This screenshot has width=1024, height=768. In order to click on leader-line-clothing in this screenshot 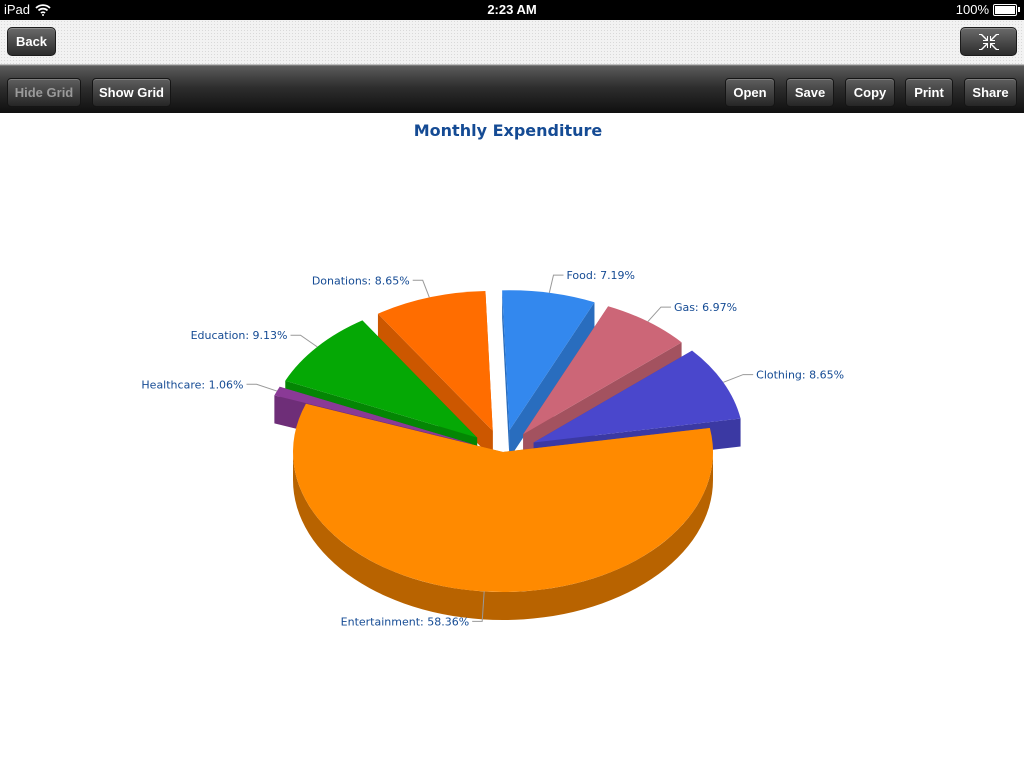, I will do `click(738, 378)`.